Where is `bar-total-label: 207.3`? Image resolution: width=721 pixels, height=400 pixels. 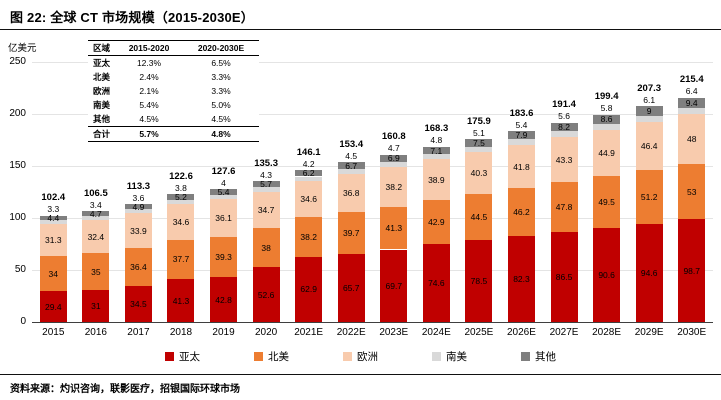
bar-total-label: 207.3 is located at coordinates (649, 88).